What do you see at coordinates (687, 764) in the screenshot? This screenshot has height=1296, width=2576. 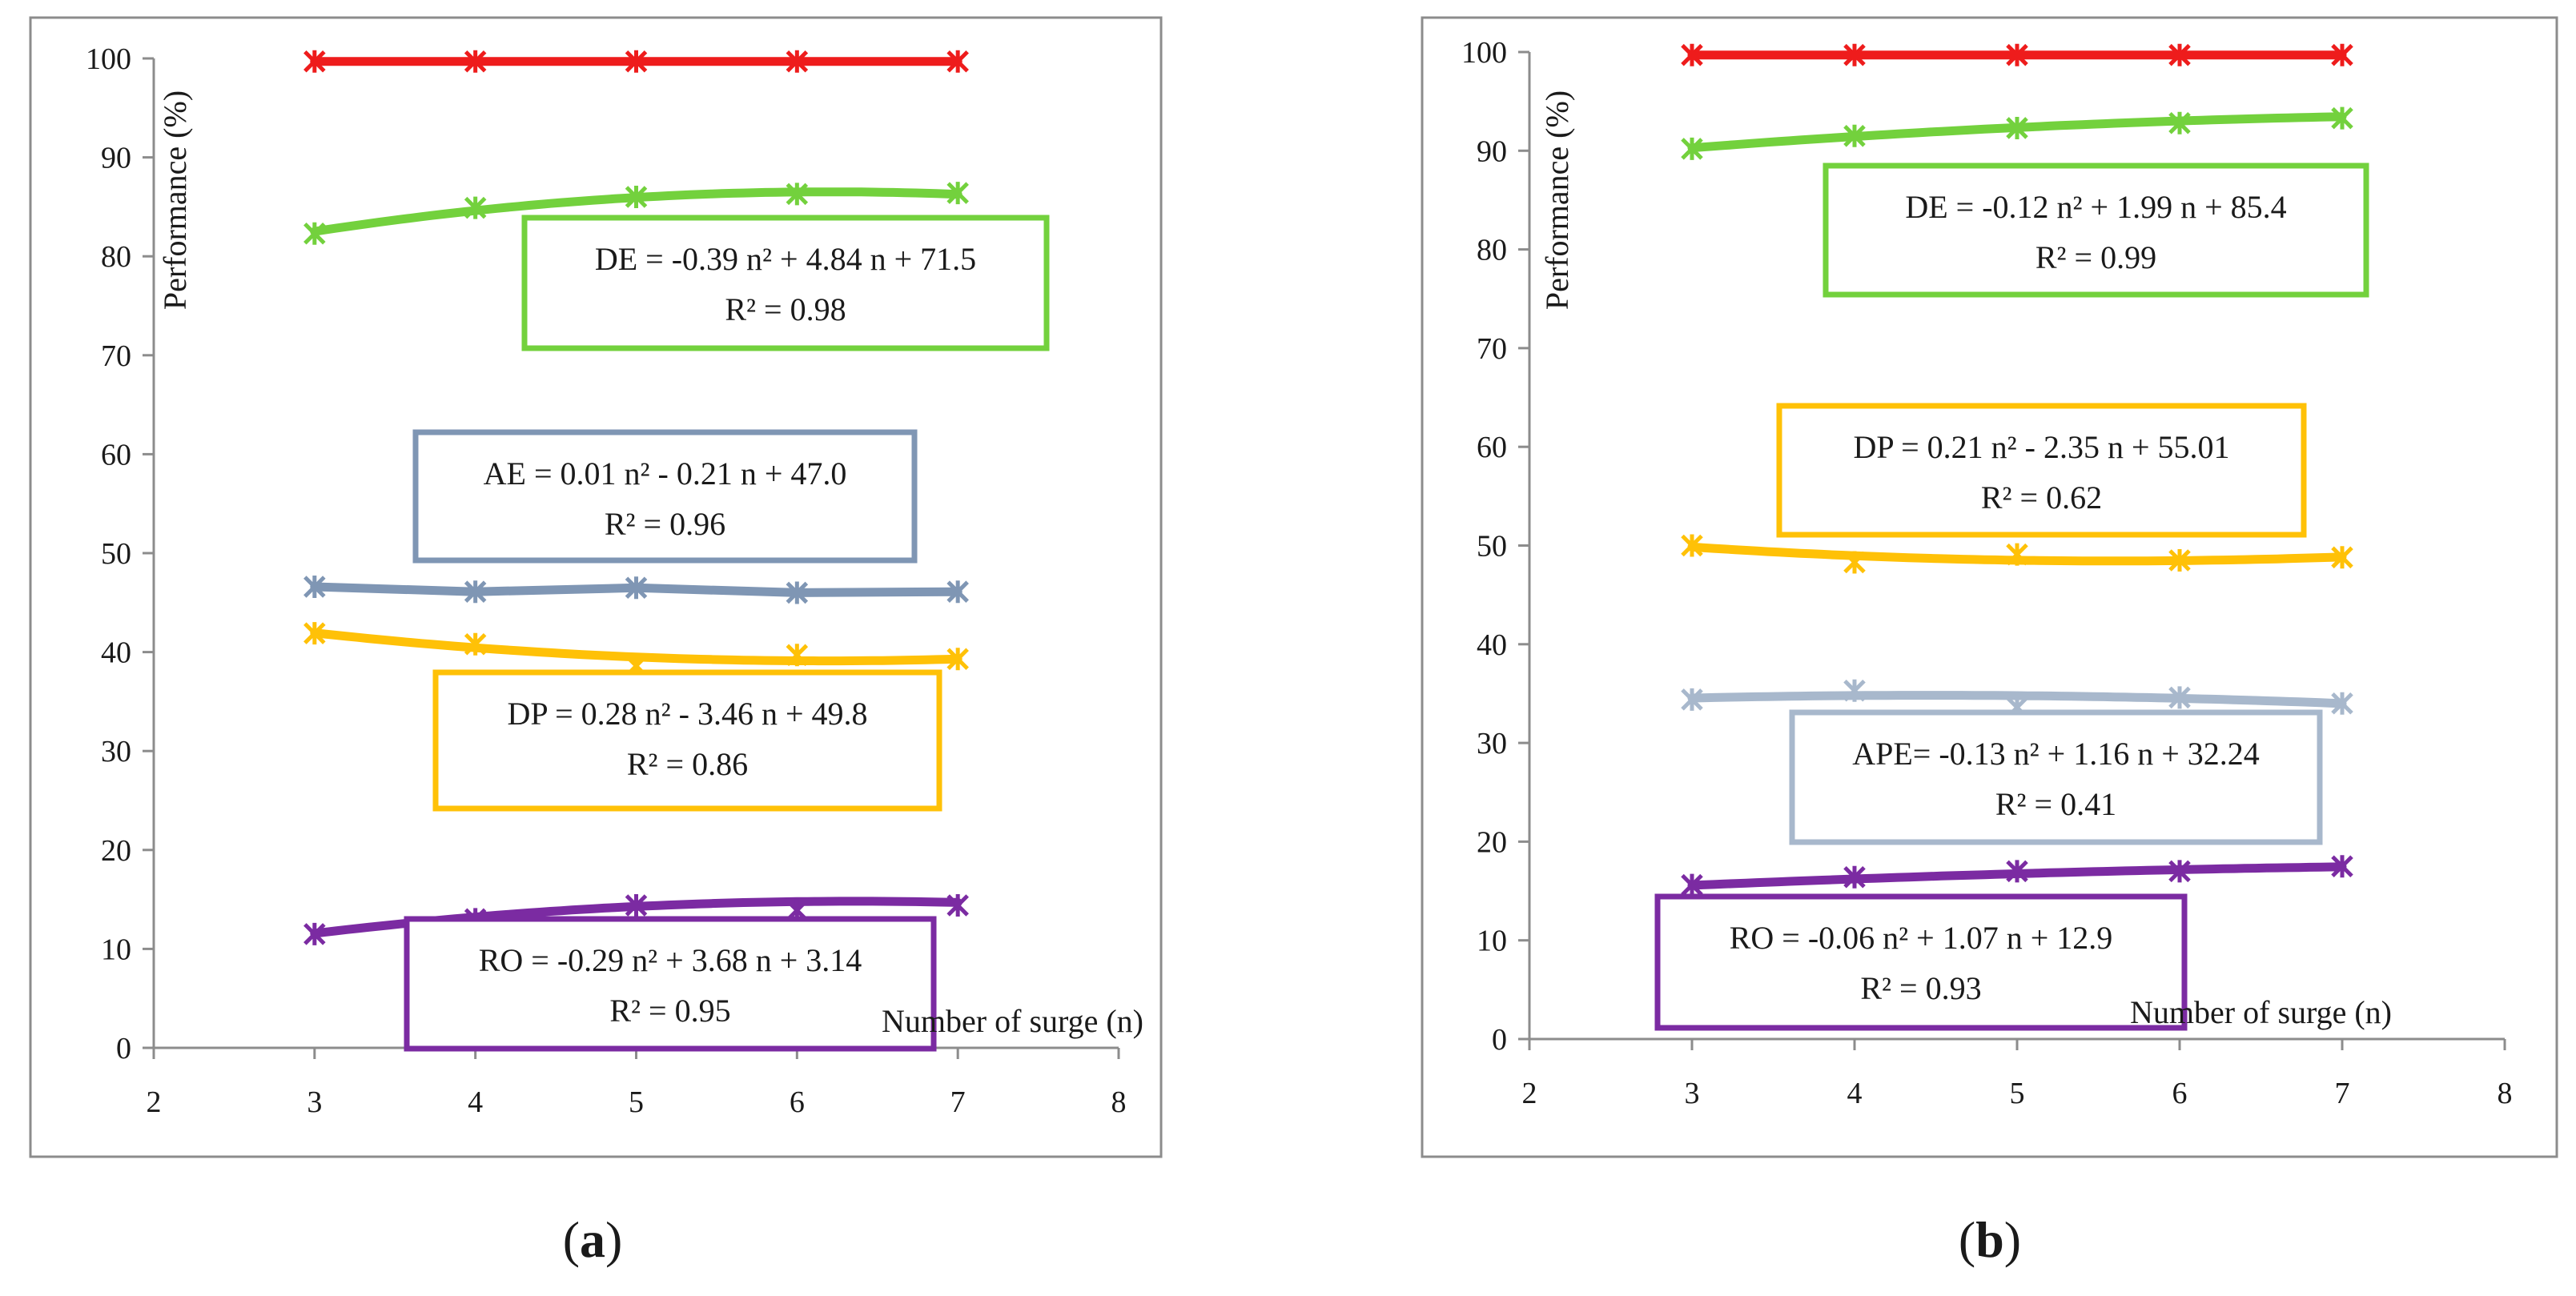 I see `r-squared-text: R² = 0.86` at bounding box center [687, 764].